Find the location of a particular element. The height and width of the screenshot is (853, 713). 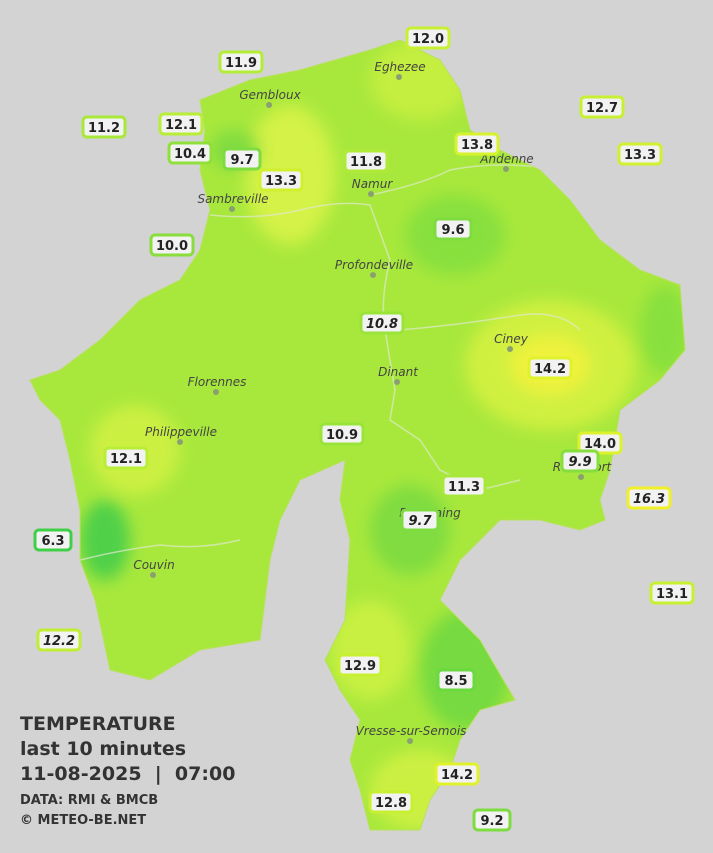

station-value: 12.2 is located at coordinates (59, 641).